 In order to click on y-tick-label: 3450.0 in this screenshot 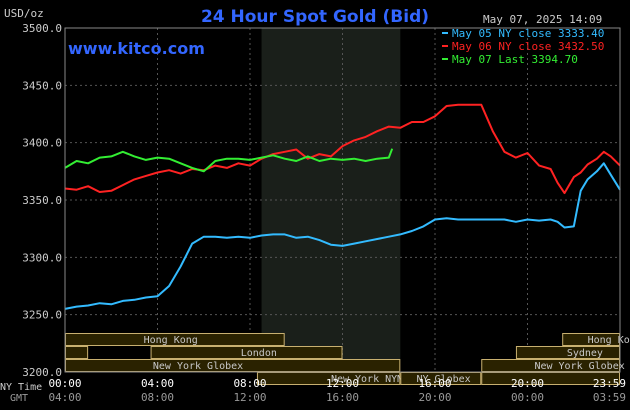, I will do `click(42, 85)`.